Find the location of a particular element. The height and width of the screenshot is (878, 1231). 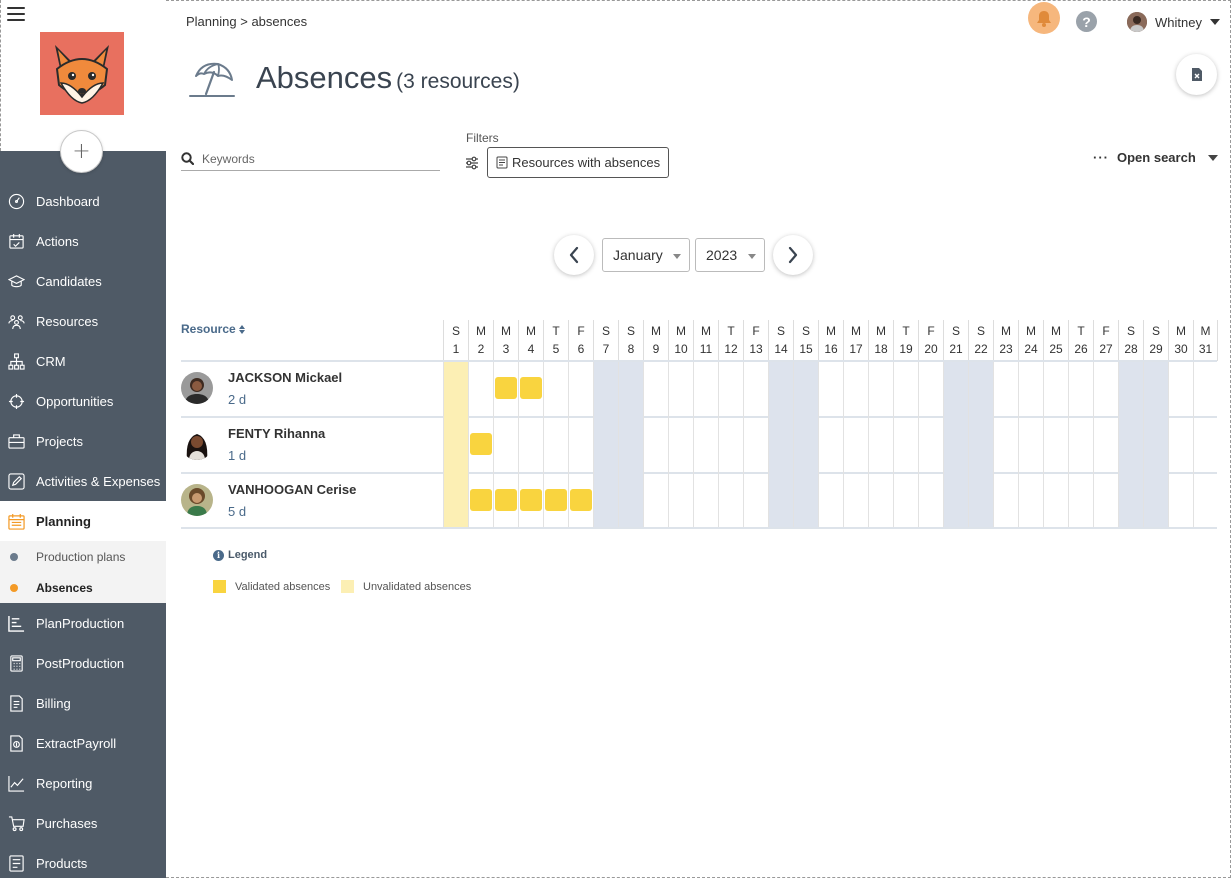

next-month-button is located at coordinates (793, 255).